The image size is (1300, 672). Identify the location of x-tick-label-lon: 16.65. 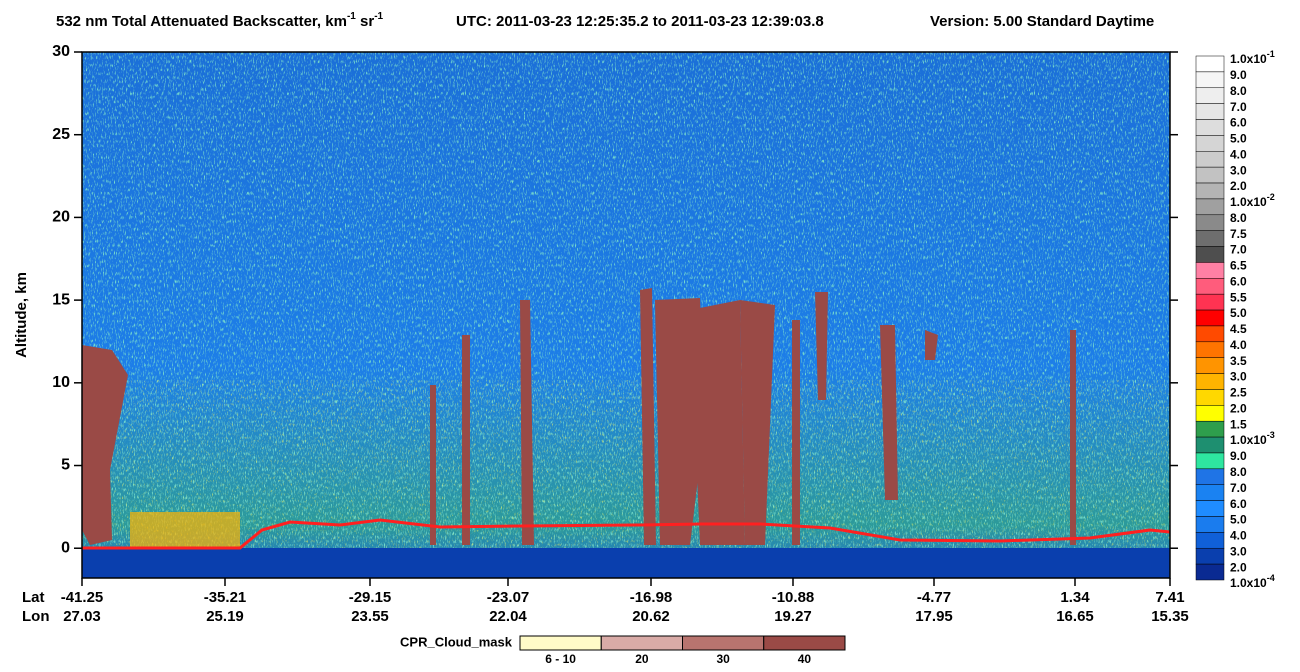
(1075, 616).